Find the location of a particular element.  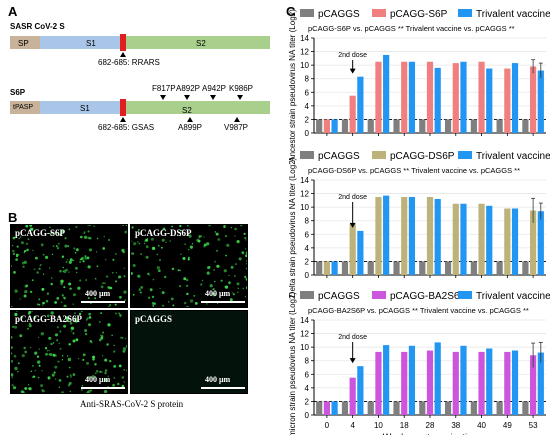

micro-label-ba2s6p: pCAGG-BA2S6P is located at coordinates (49, 319).